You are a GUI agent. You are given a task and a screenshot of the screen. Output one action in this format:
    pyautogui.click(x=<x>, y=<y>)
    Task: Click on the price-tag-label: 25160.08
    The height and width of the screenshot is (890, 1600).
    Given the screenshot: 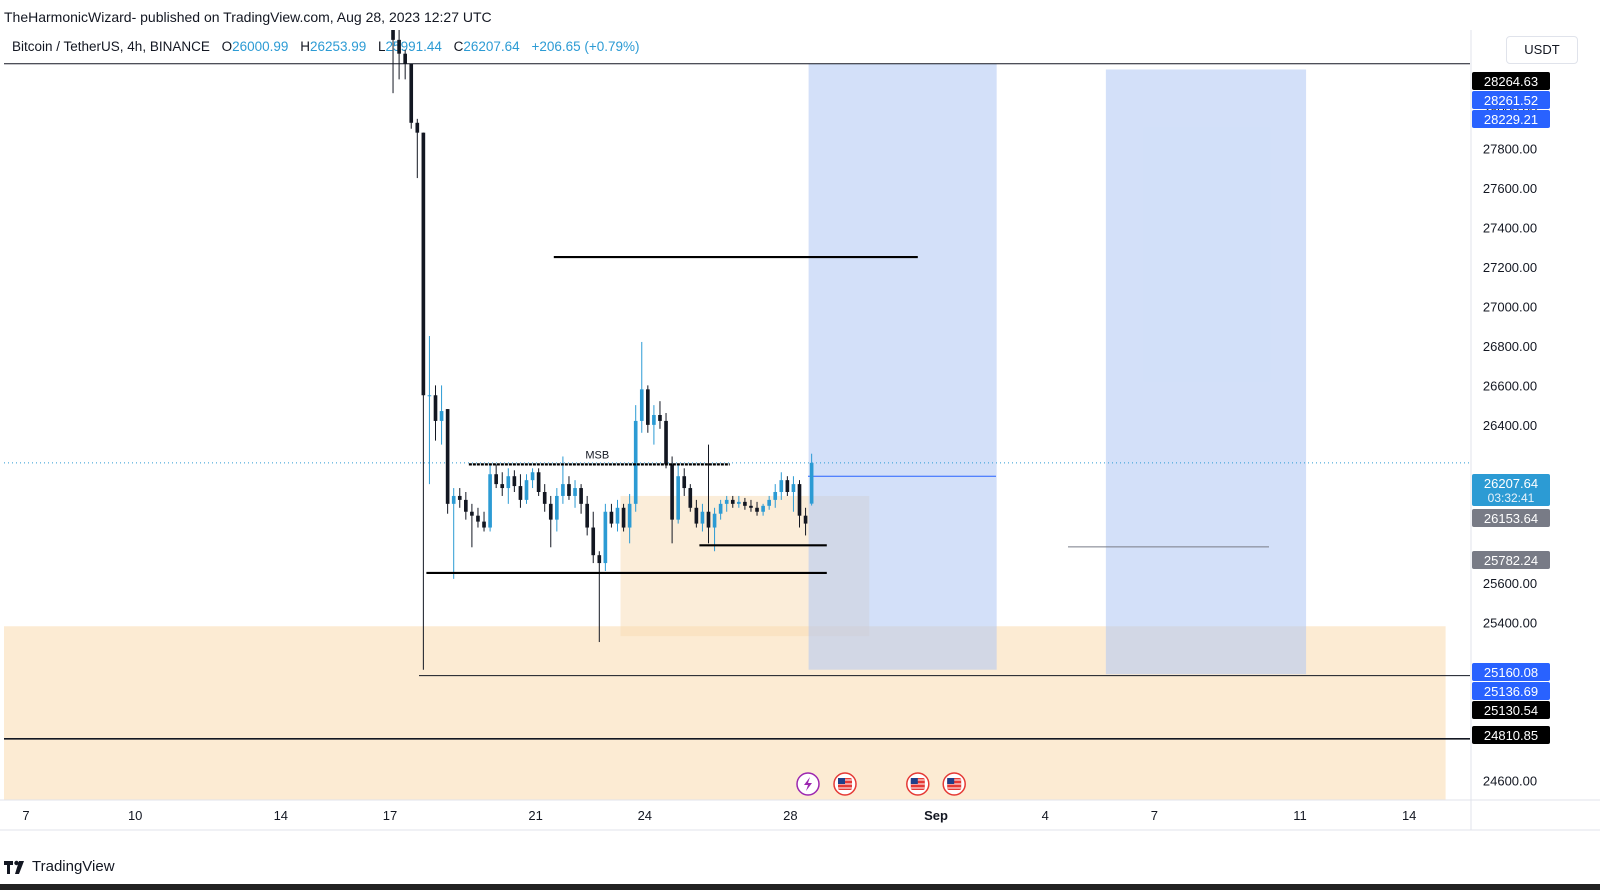 What is the action you would take?
    pyautogui.click(x=1511, y=672)
    